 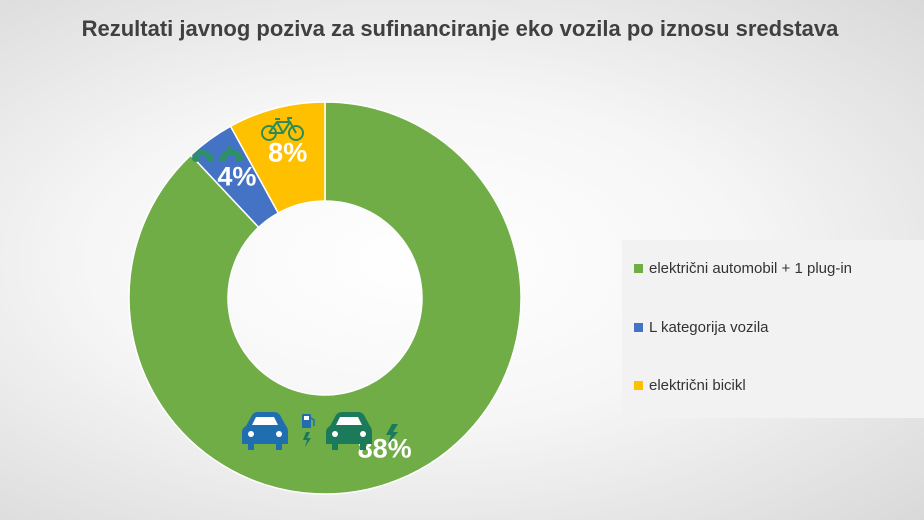 I want to click on legend-item: L kategorija vozila, so click(x=701, y=327).